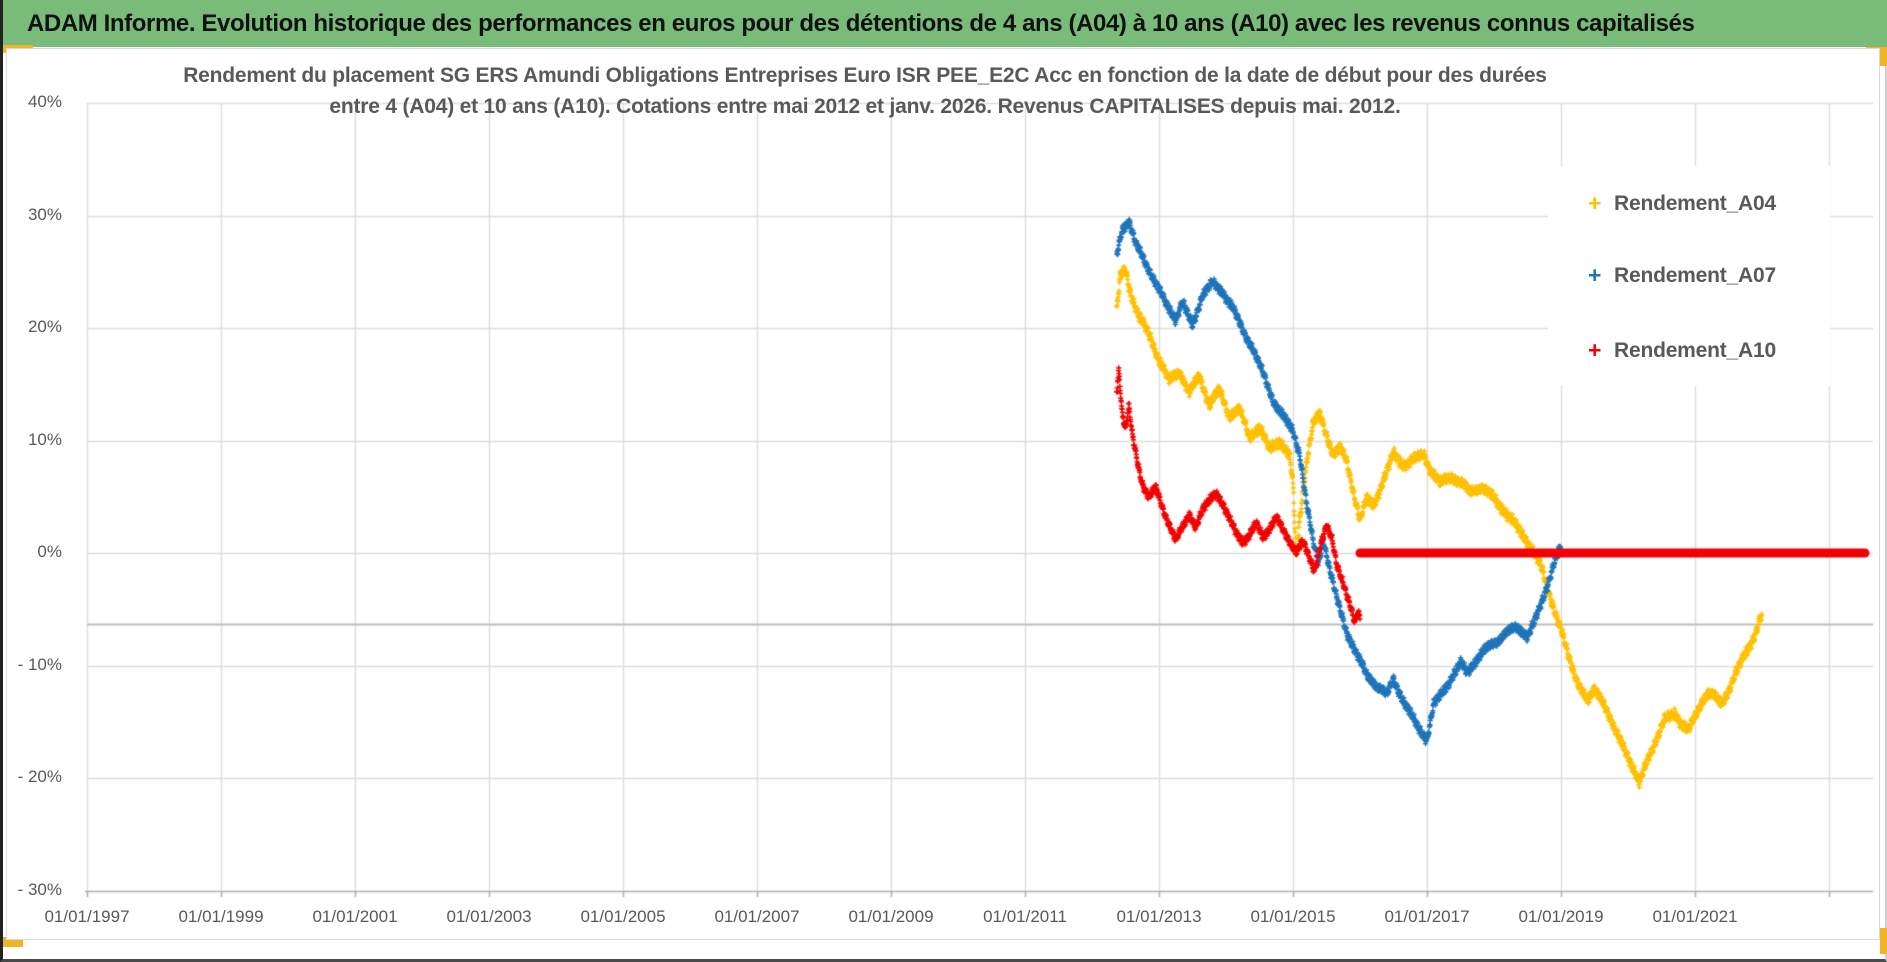 Image resolution: width=1887 pixels, height=962 pixels. I want to click on legend-item-rendement_a10: + Rendement_A10, so click(1682, 350).